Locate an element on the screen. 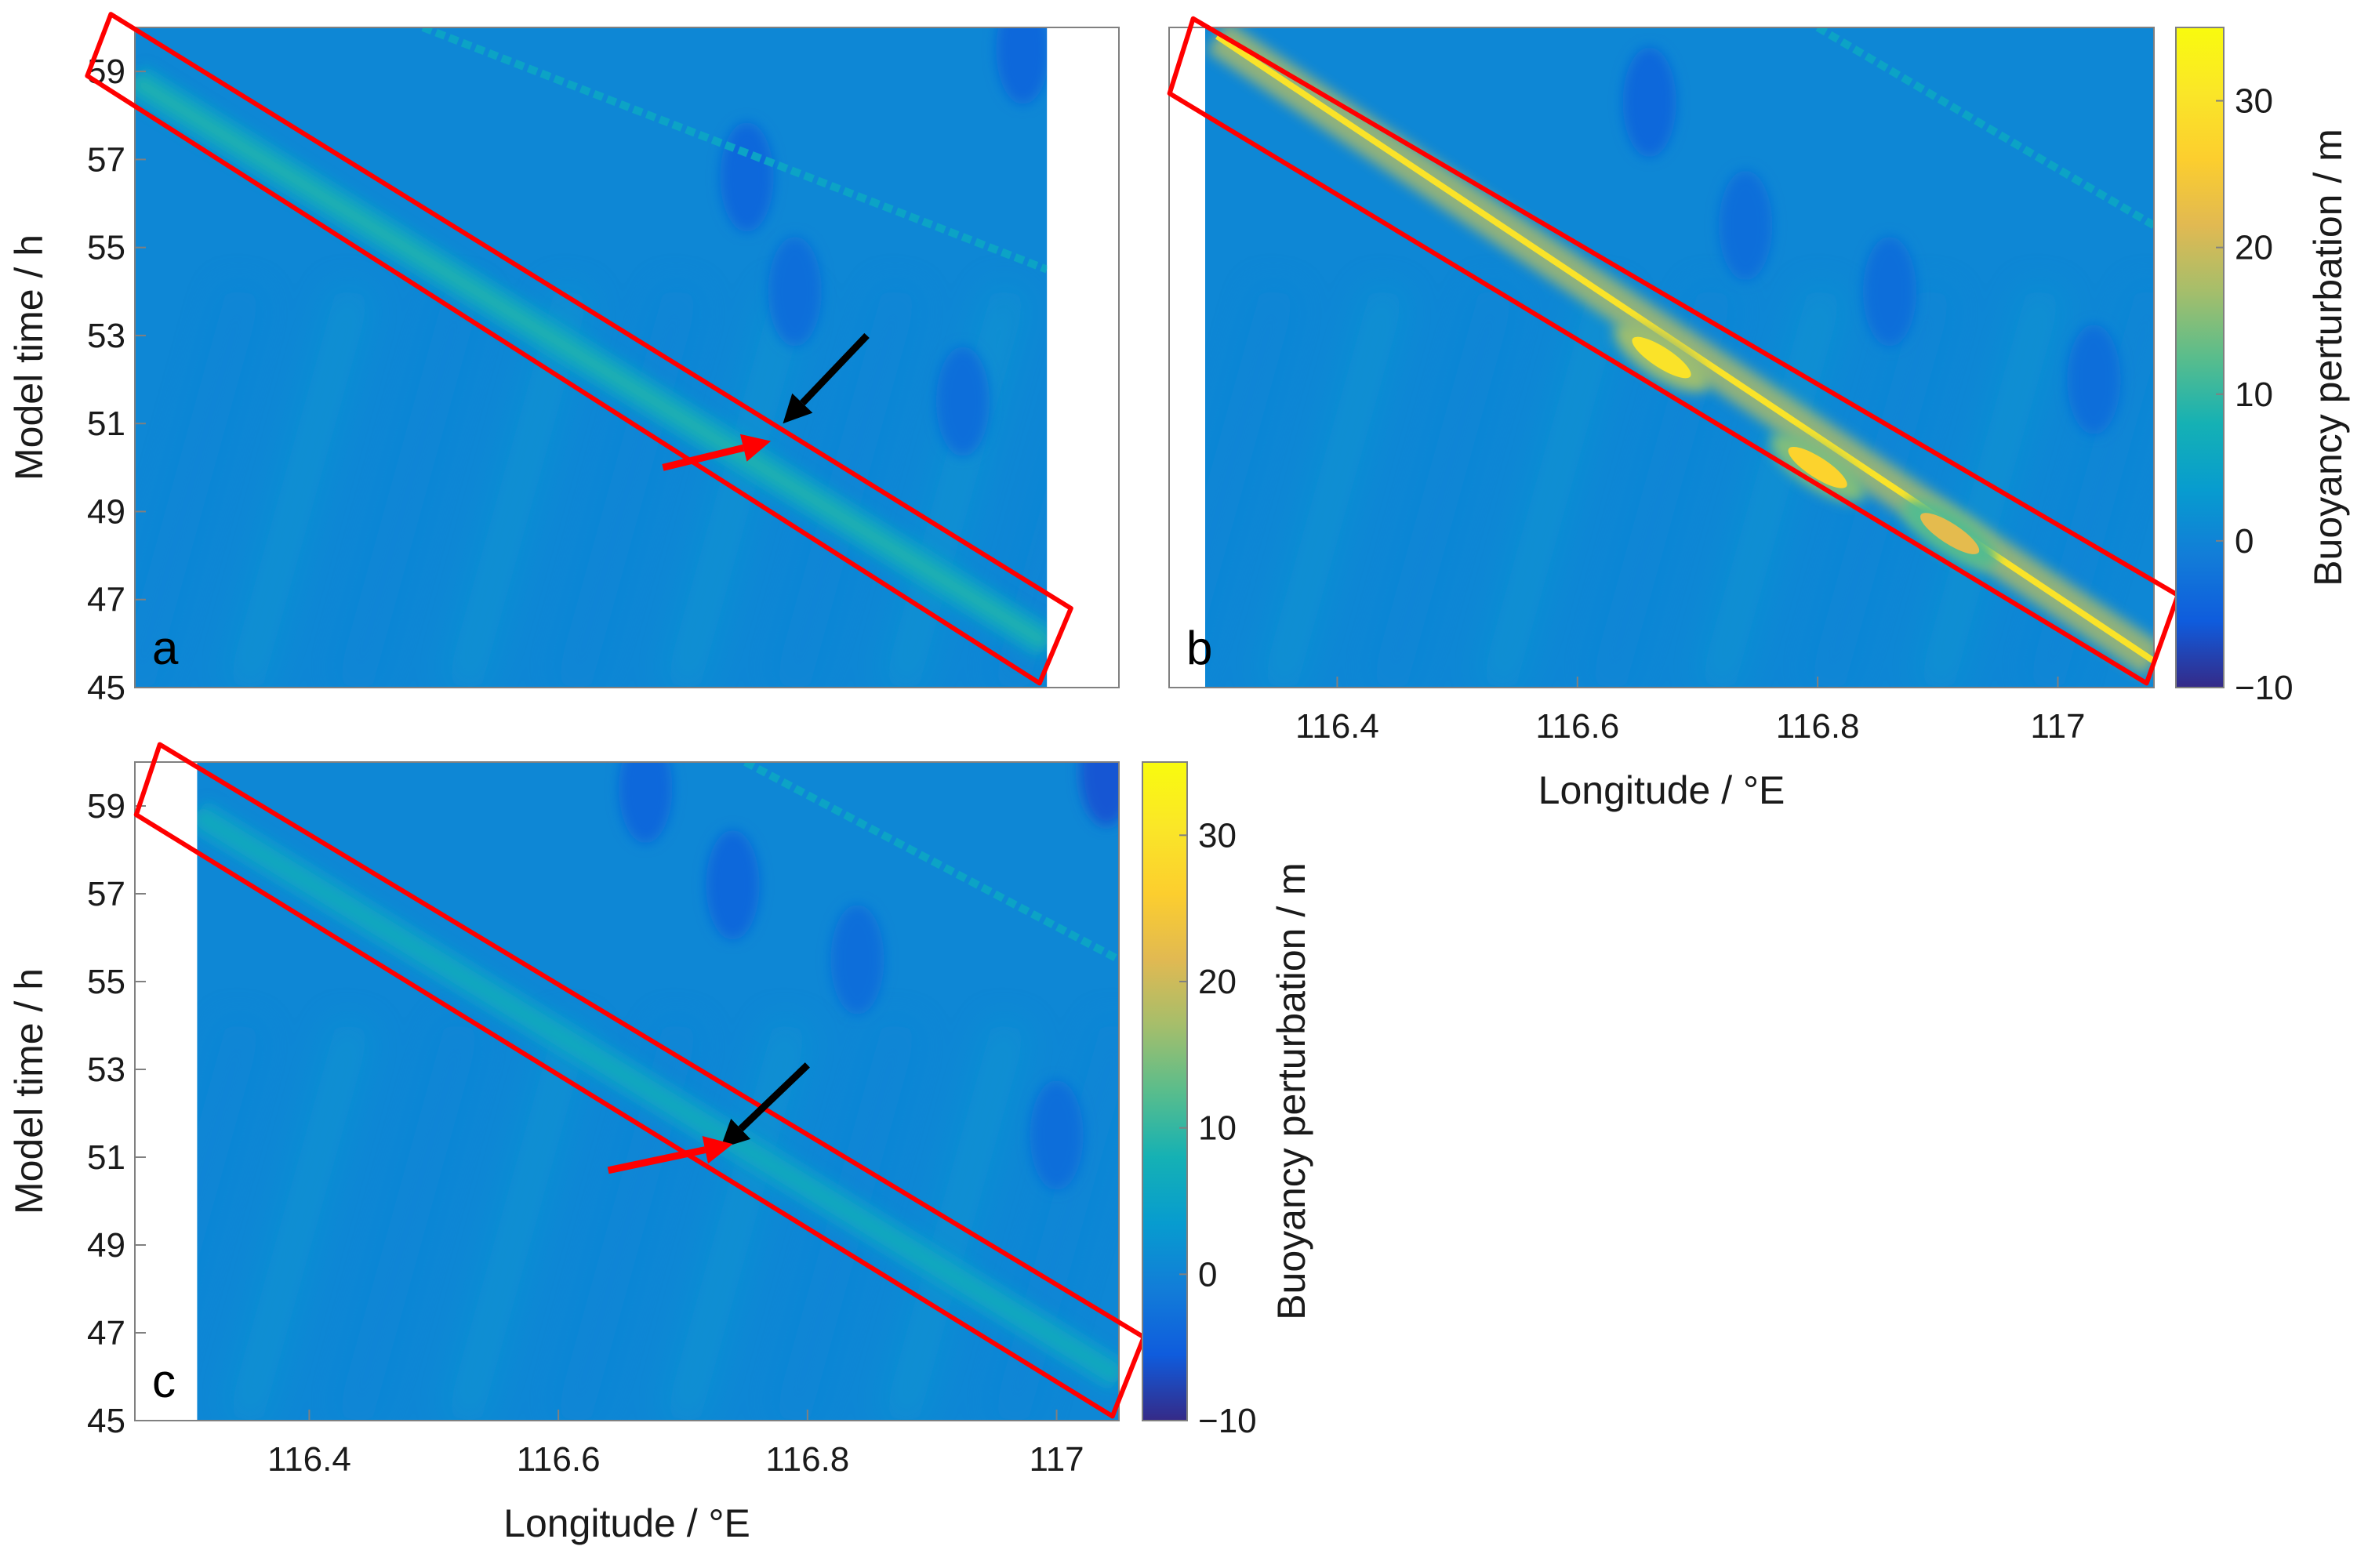 This screenshot has width=2368, height=1568. red-arrow is located at coordinates (670, 1155).